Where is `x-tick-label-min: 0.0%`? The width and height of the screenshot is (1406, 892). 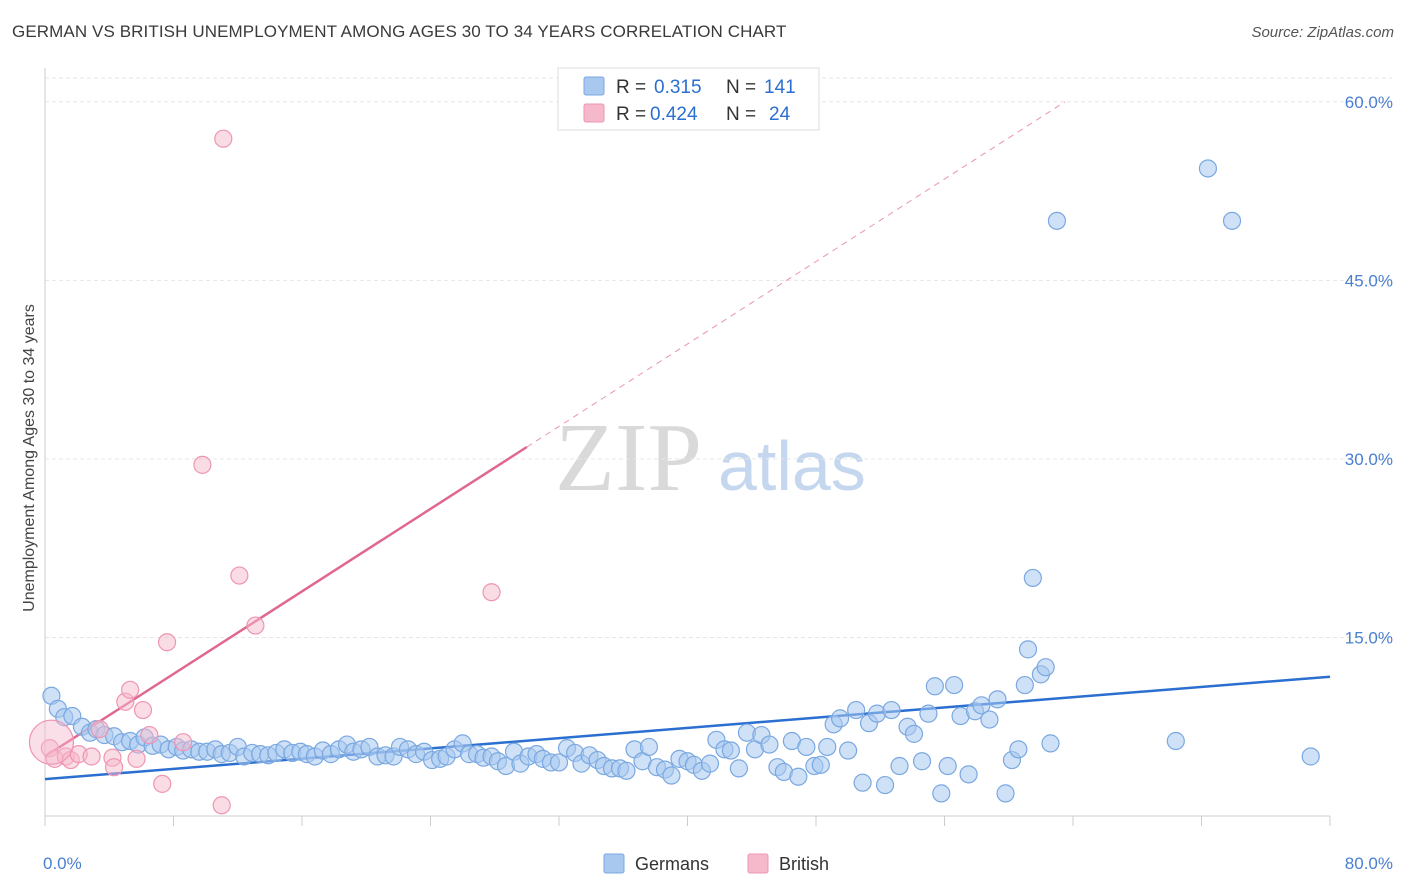
x-tick-label-min: 0.0% is located at coordinates (62, 863).